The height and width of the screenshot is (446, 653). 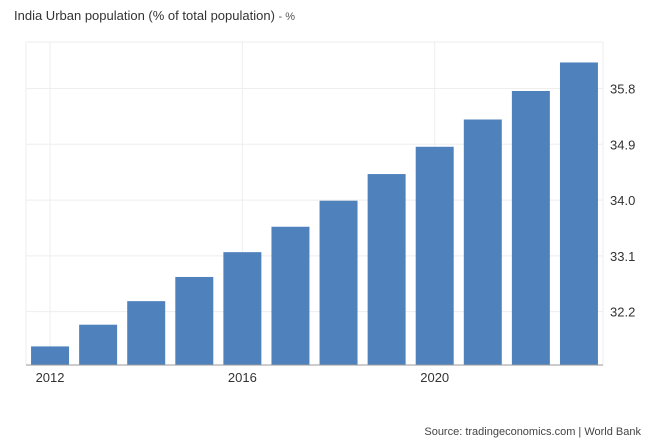 I want to click on bar-2014, so click(x=146, y=333).